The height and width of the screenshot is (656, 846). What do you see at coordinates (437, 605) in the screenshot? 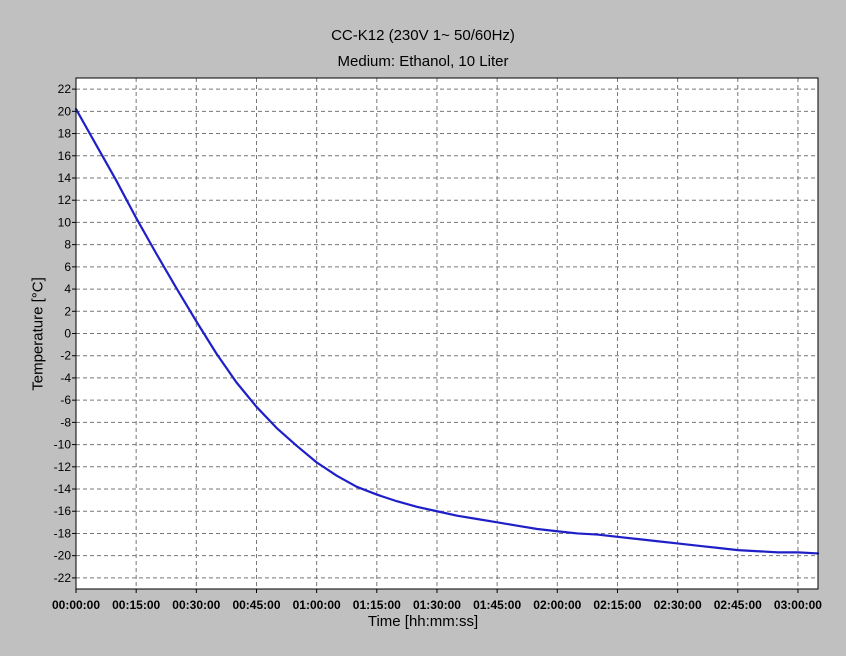
I see `x-tick-label: 01:30:00` at bounding box center [437, 605].